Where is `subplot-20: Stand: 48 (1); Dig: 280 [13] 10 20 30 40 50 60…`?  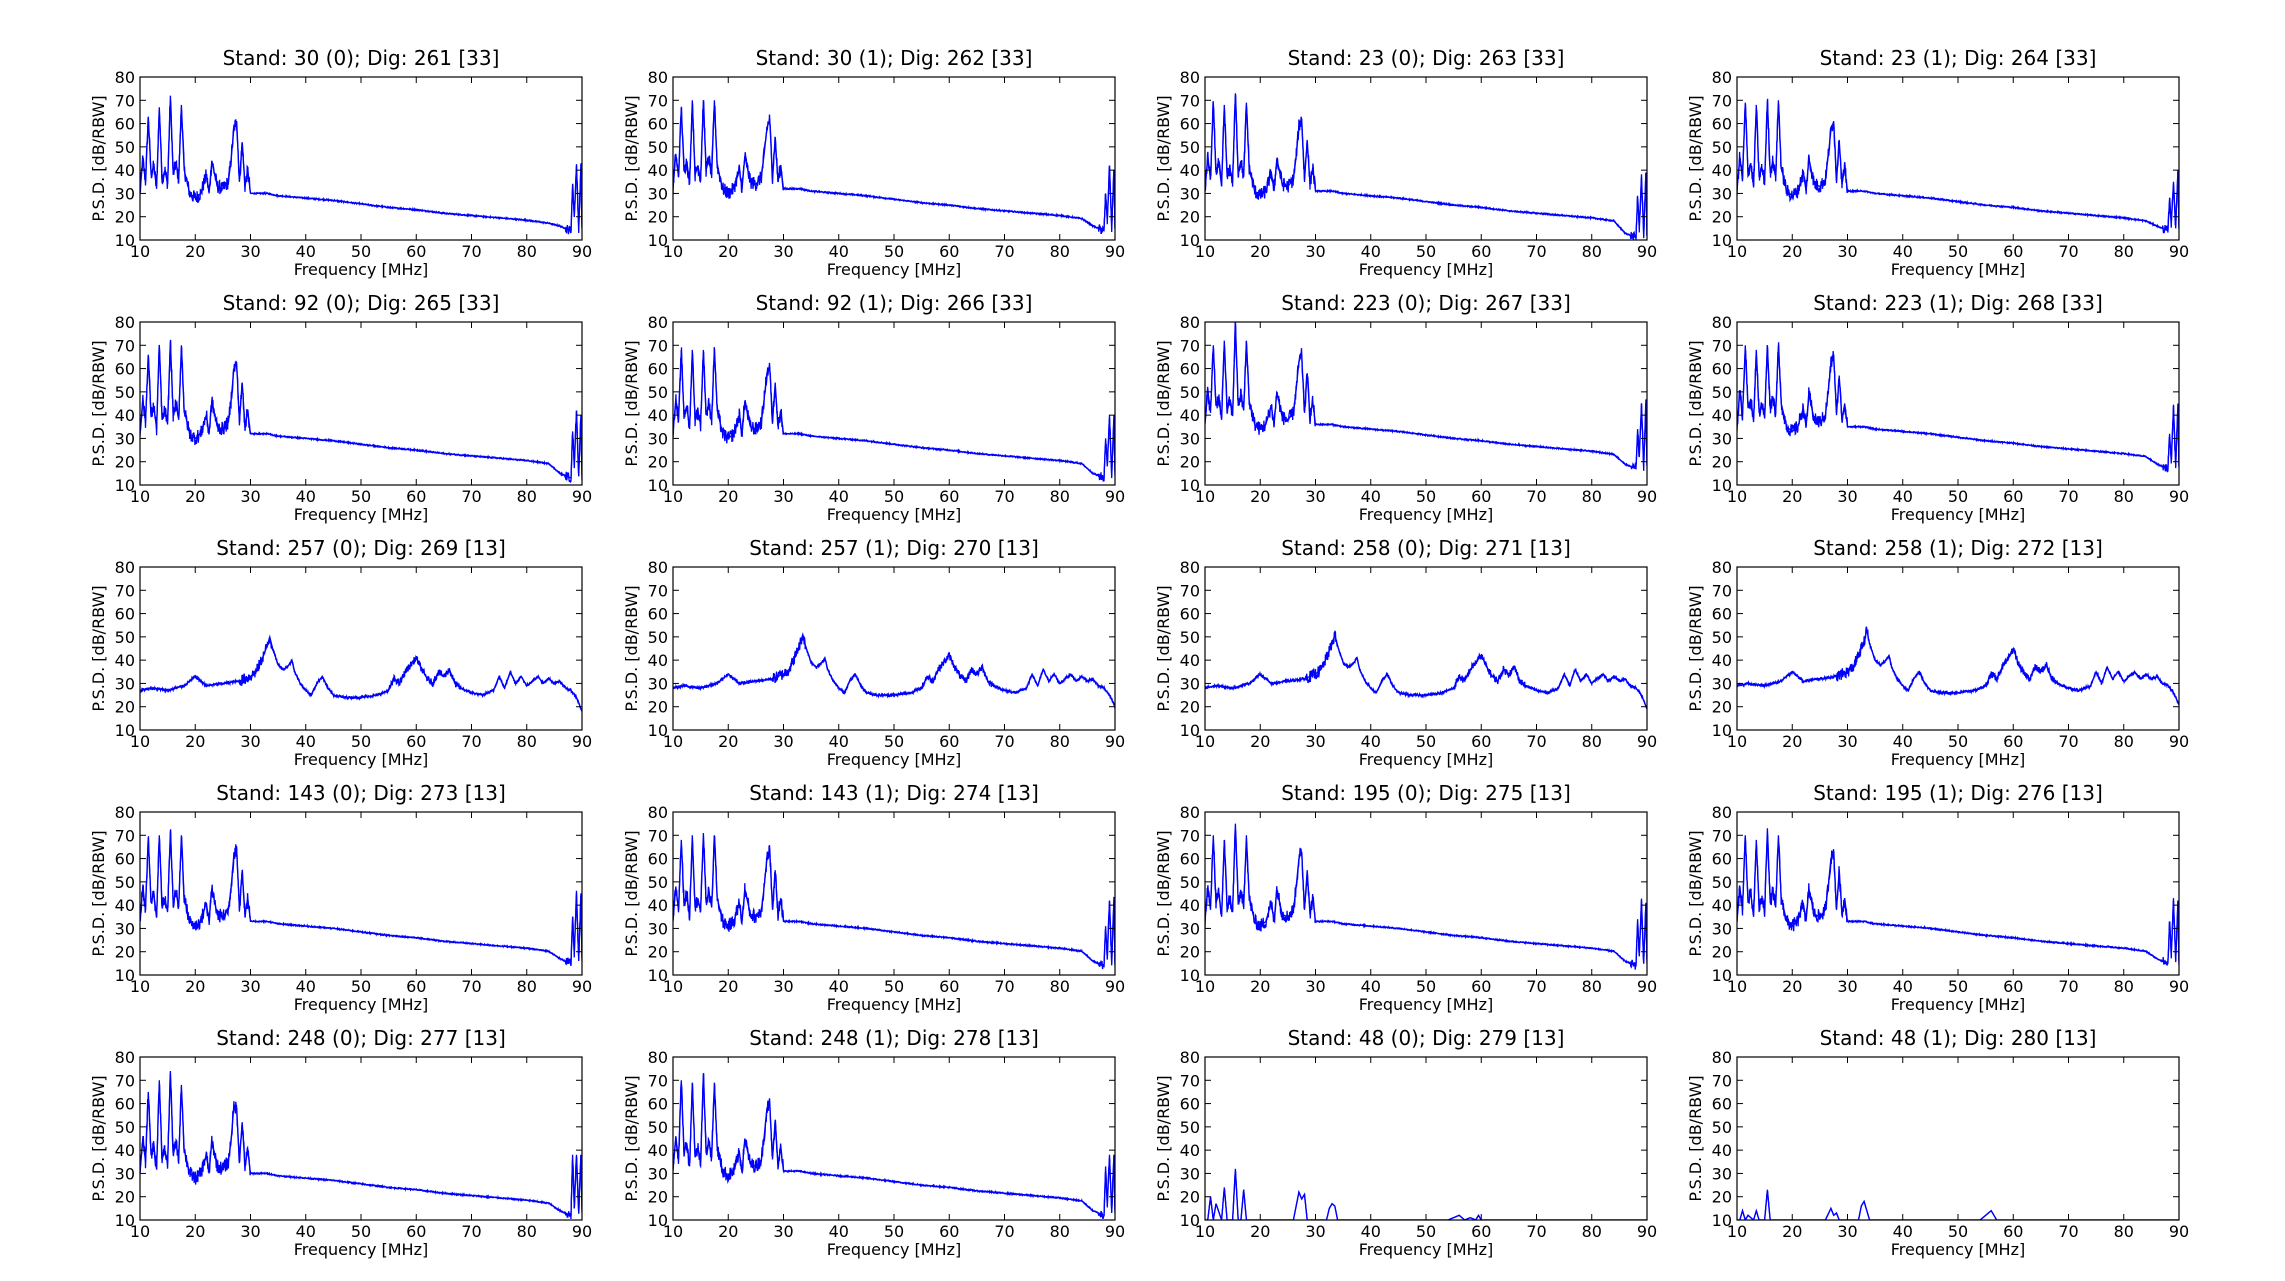
subplot-20: Stand: 48 (1); Dig: 280 [13] 10 20 30 40 50 60… is located at coordinates (1937, 1142).